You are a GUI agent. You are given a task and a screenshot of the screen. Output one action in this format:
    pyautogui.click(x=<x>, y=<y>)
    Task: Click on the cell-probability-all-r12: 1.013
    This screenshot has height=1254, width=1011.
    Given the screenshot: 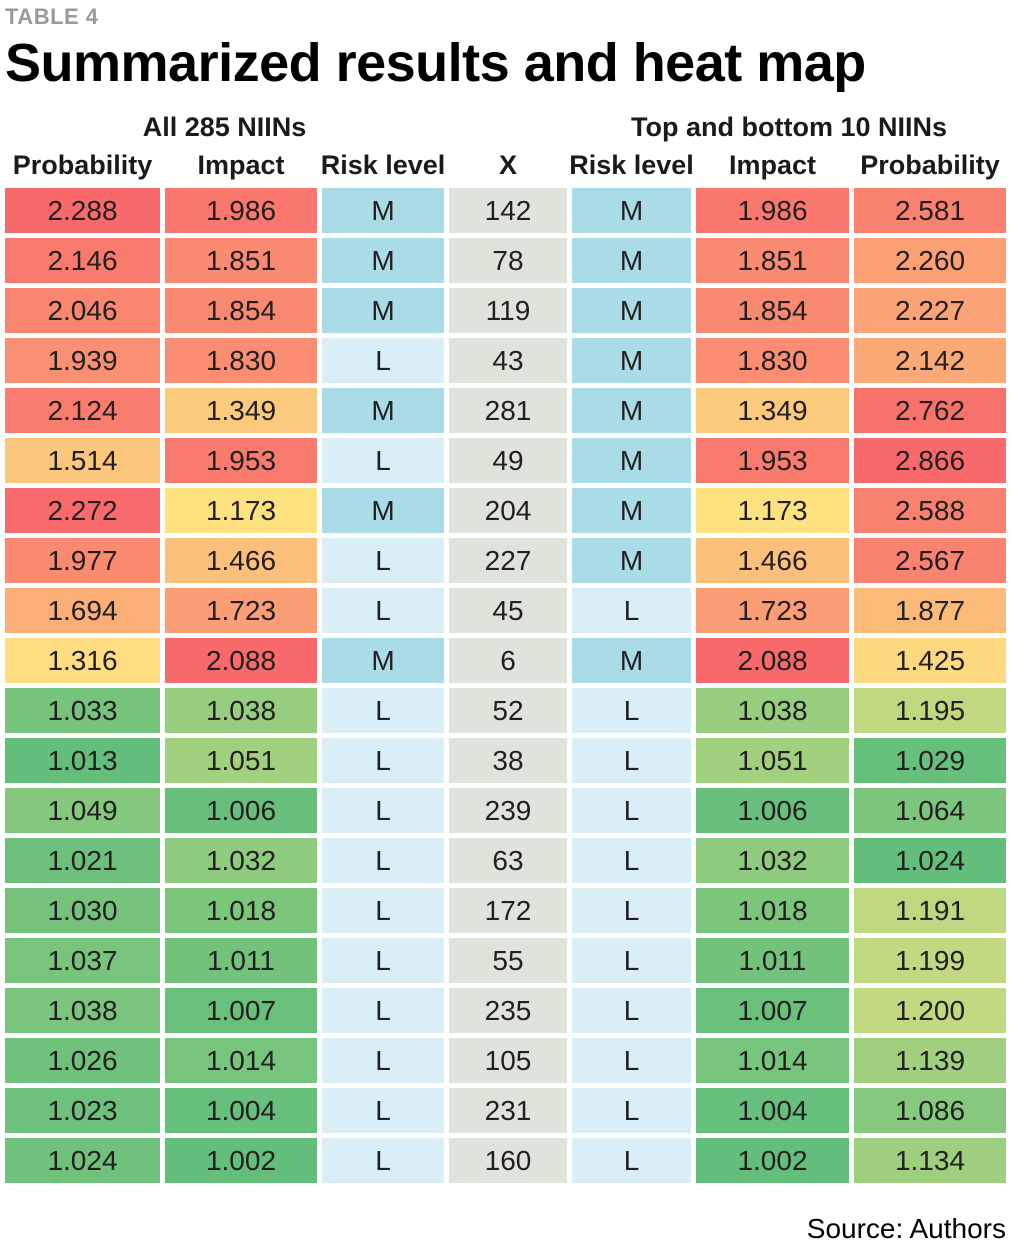 What is the action you would take?
    pyautogui.click(x=82, y=760)
    